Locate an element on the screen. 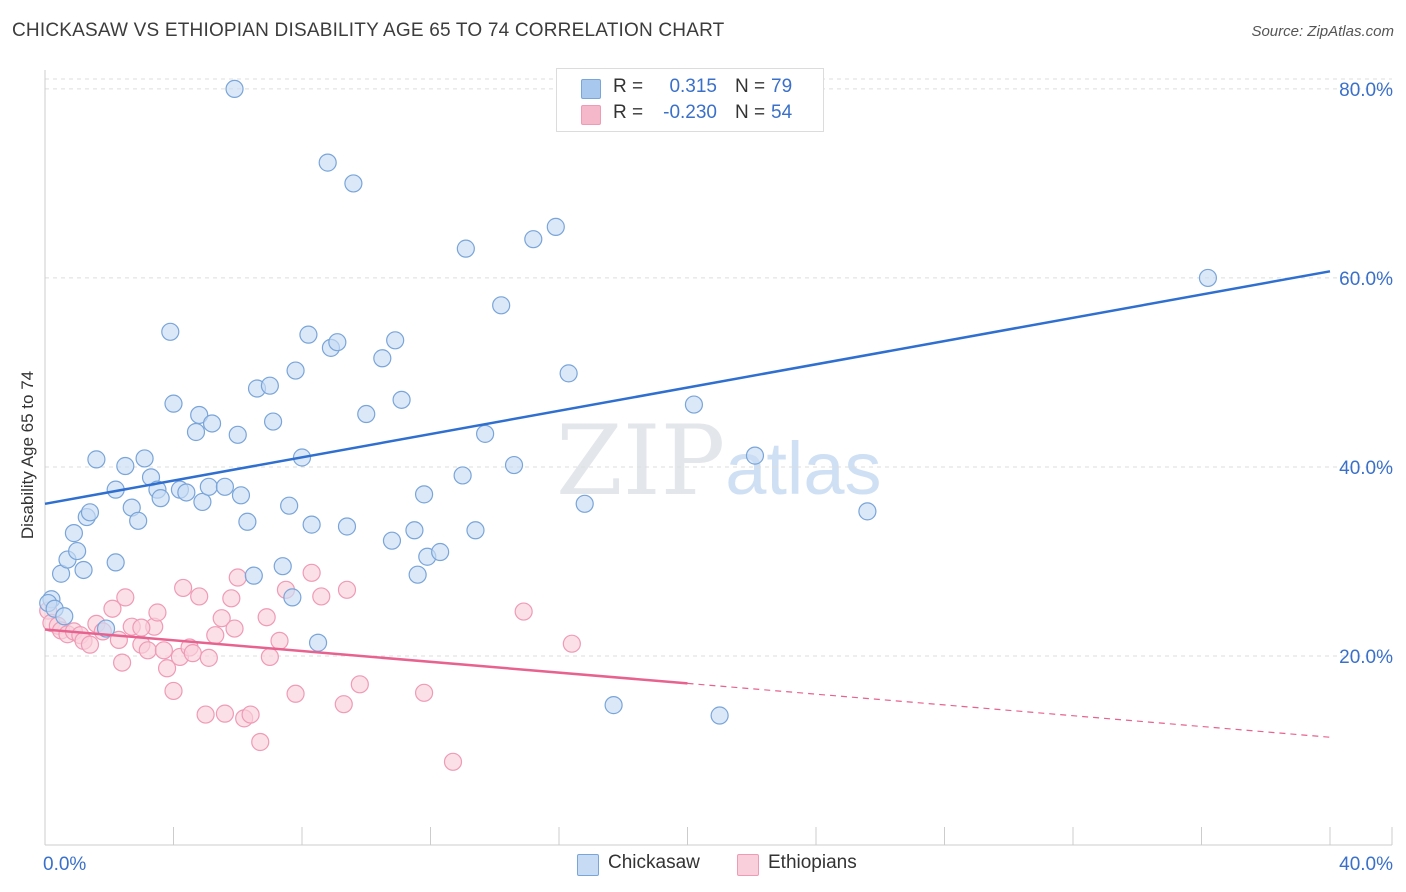 The image size is (1406, 892). series-label-ethiopians: Ethiopians is located at coordinates (812, 862).